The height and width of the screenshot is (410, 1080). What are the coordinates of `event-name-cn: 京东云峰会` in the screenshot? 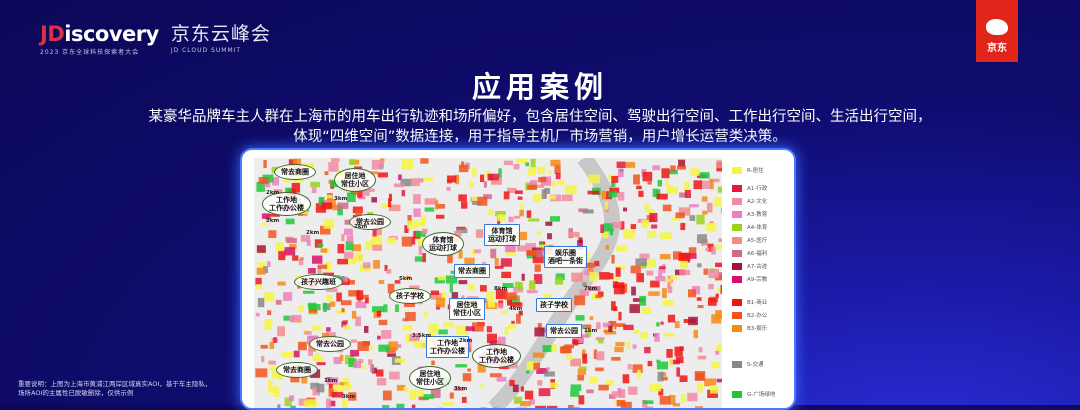 It's located at (221, 34).